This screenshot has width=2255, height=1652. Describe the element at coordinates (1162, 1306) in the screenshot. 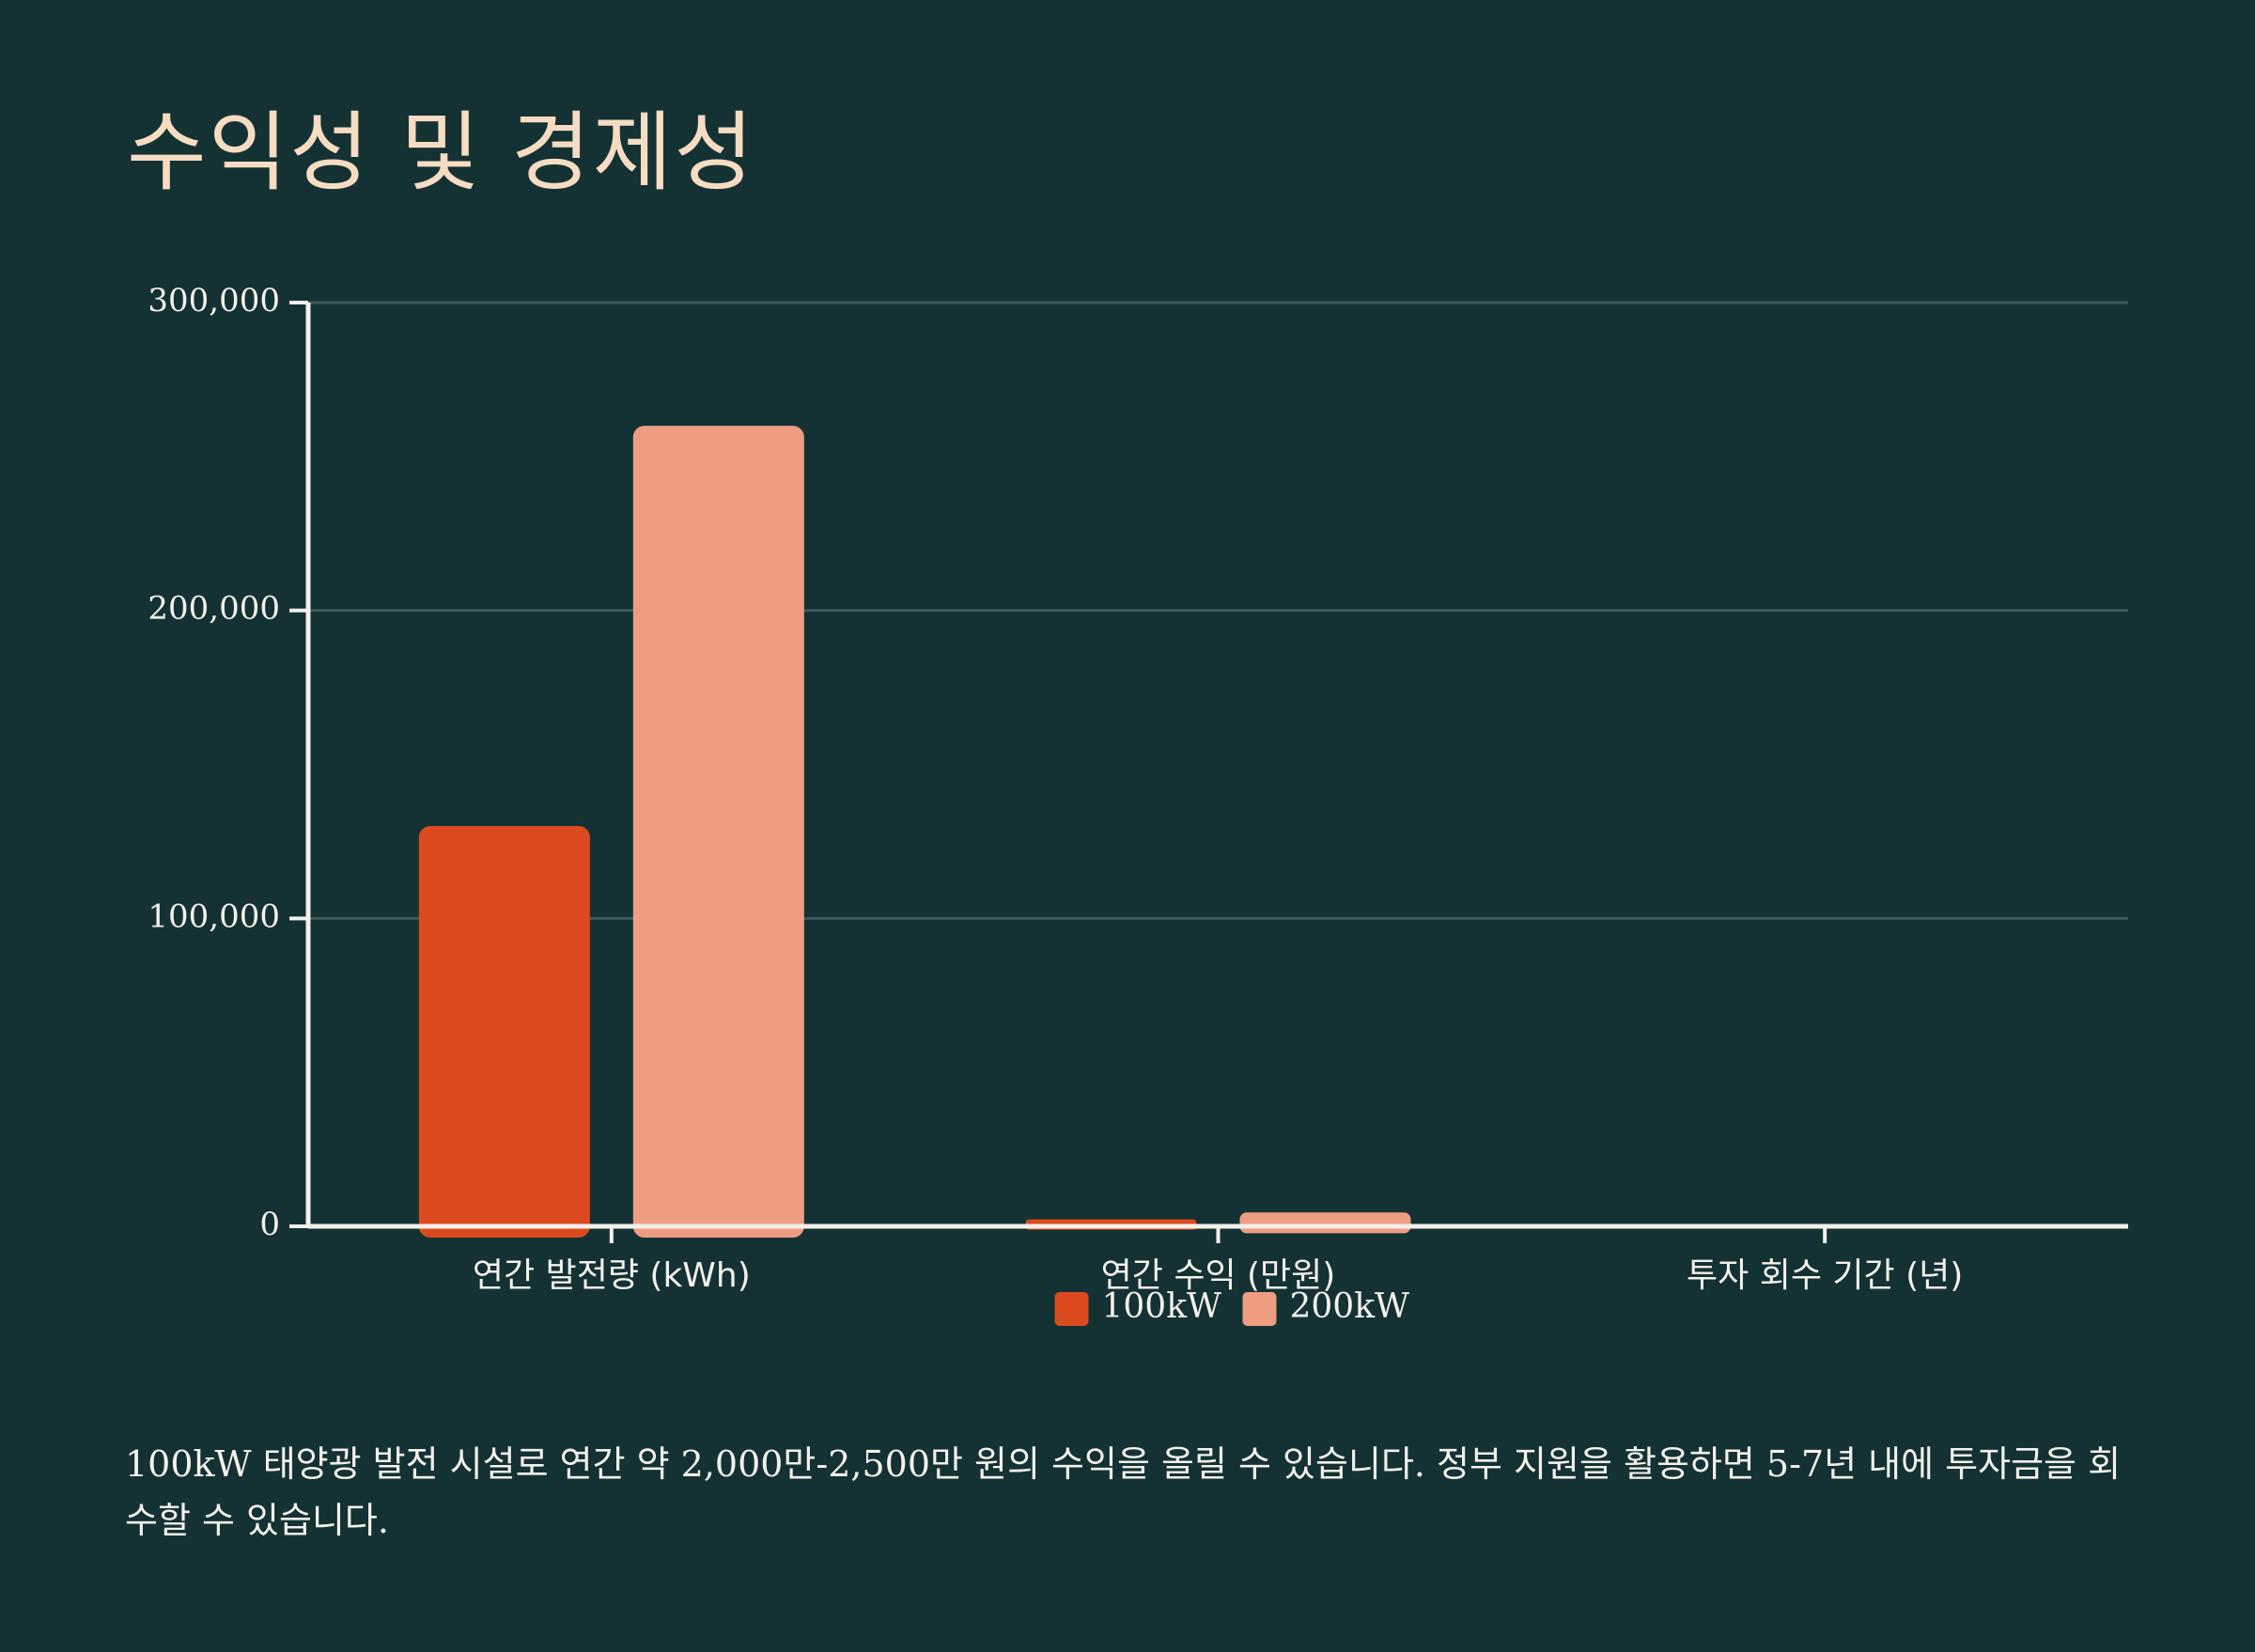

I see `legend-label-100kw: 100kW` at that location.